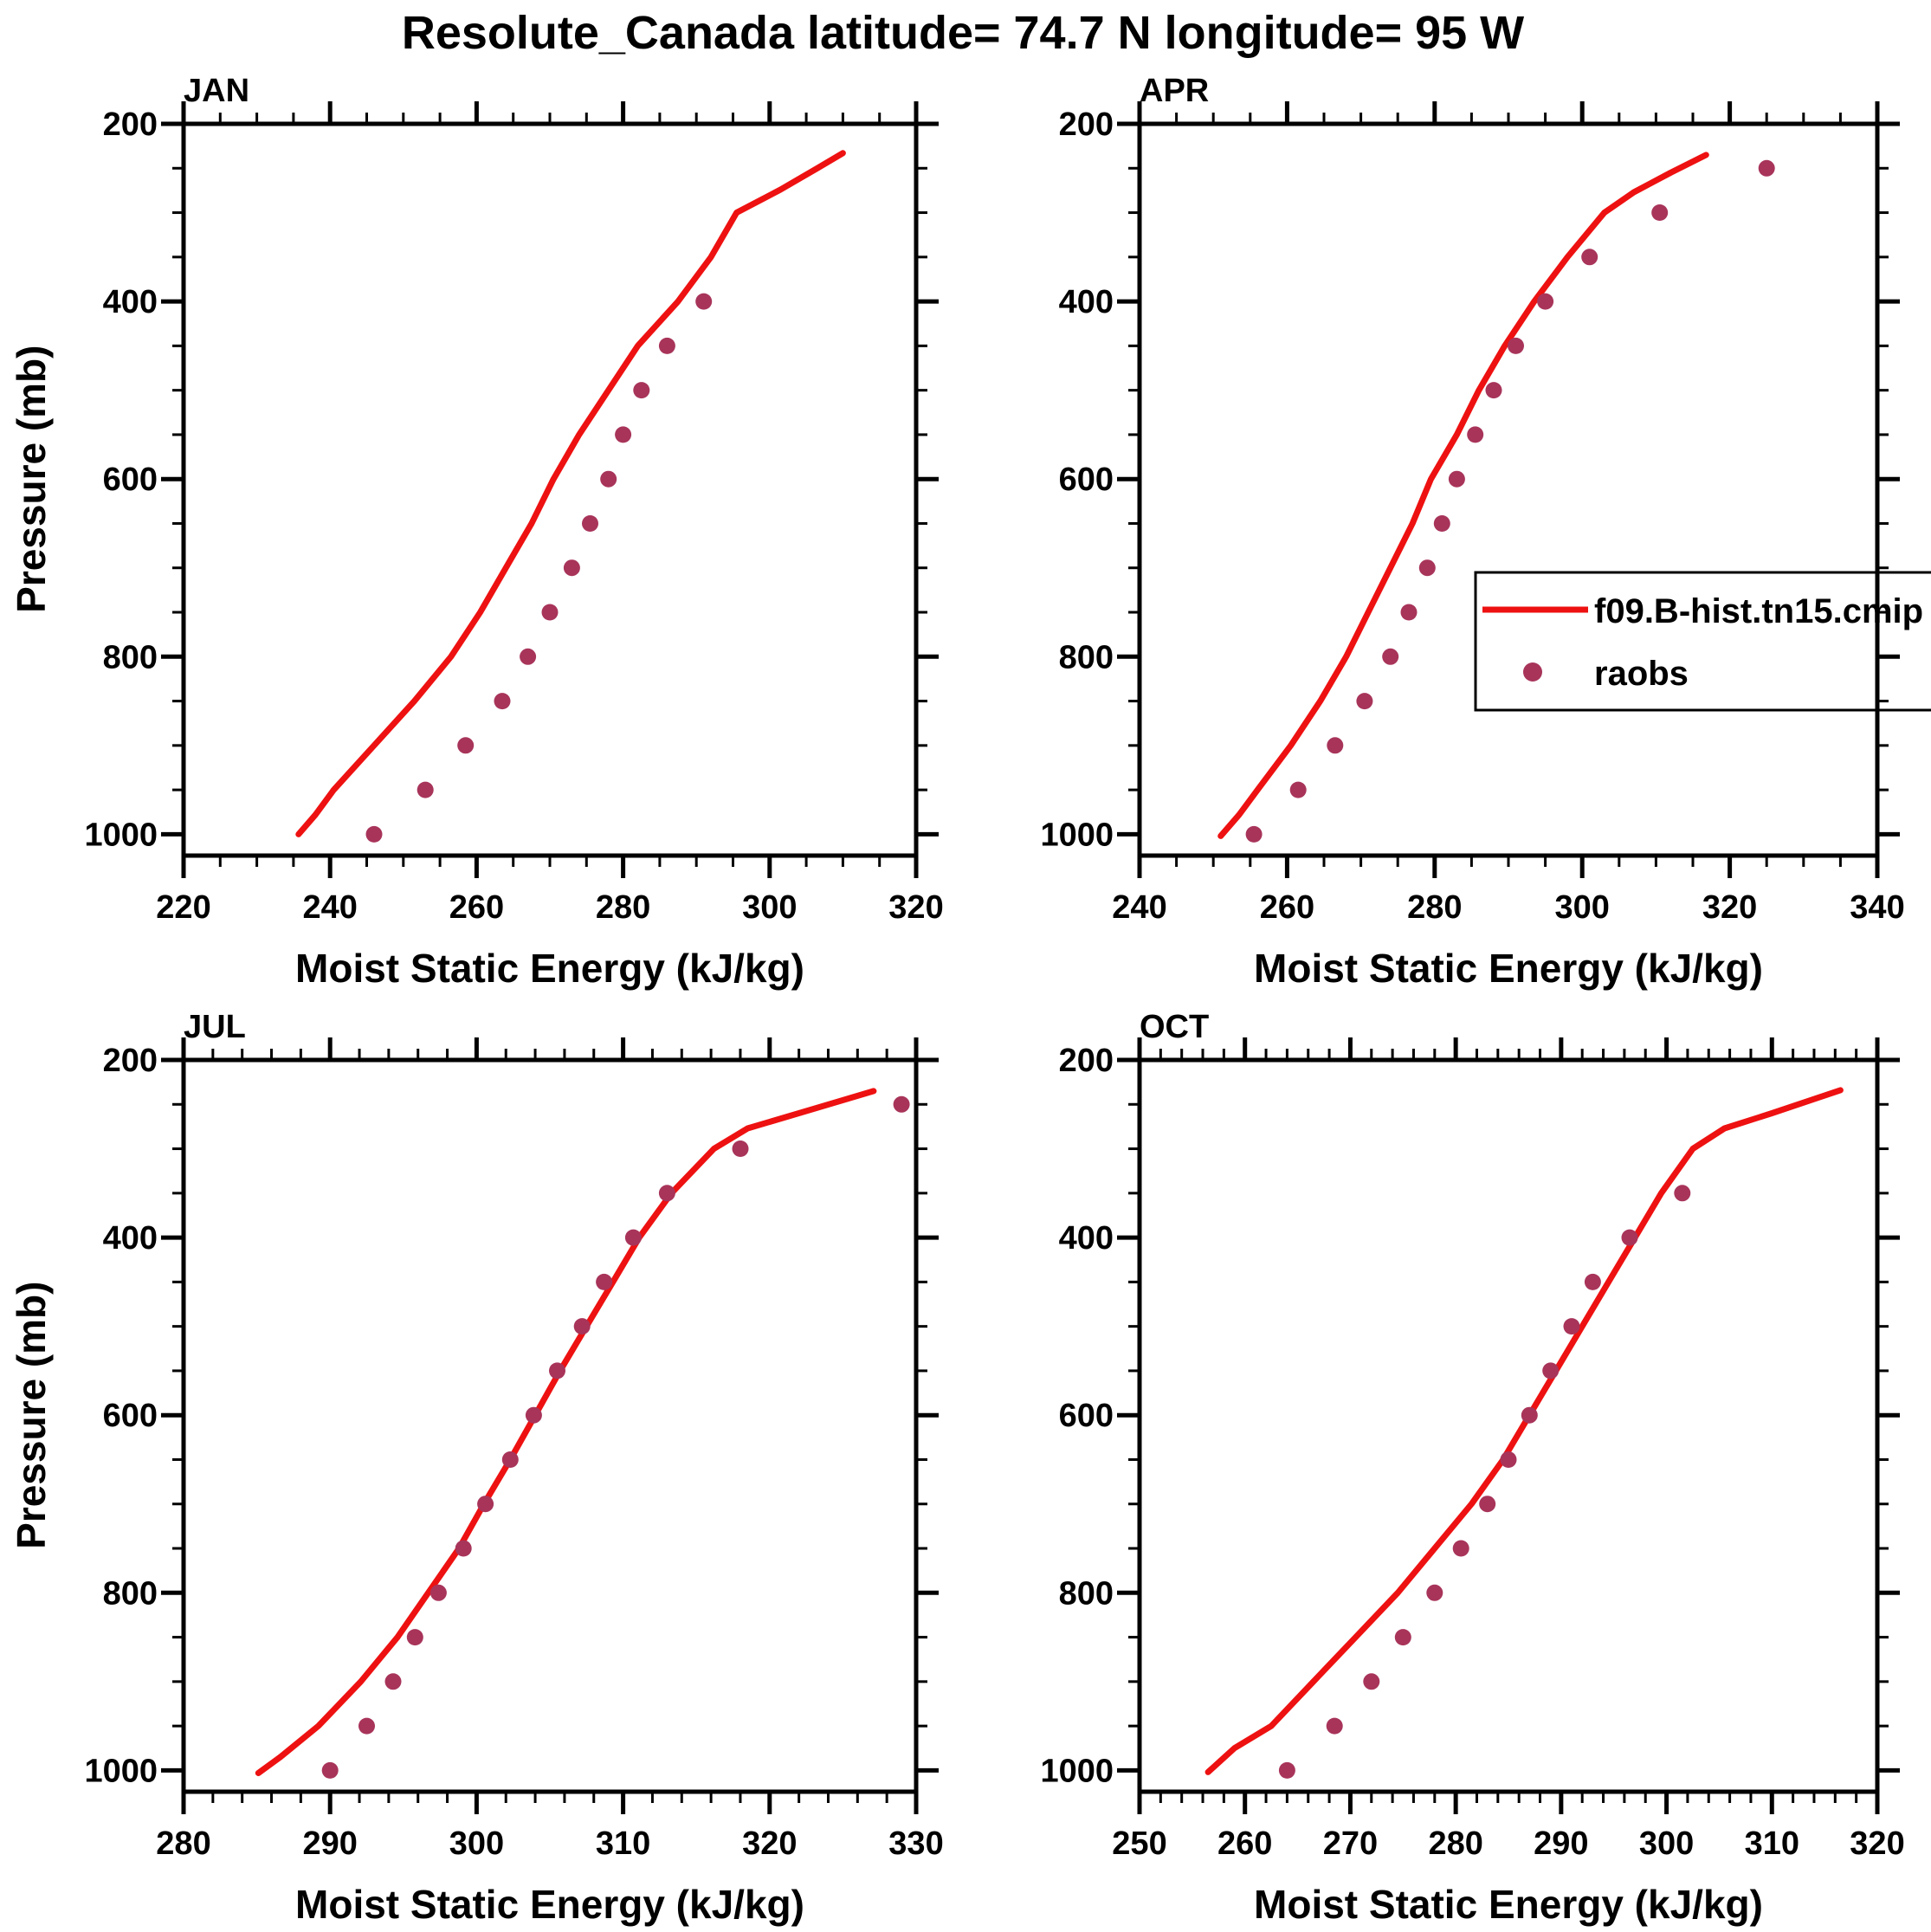 Image resolution: width=1931 pixels, height=1932 pixels. What do you see at coordinates (916, 1843) in the screenshot?
I see `x-tick-label: 330` at bounding box center [916, 1843].